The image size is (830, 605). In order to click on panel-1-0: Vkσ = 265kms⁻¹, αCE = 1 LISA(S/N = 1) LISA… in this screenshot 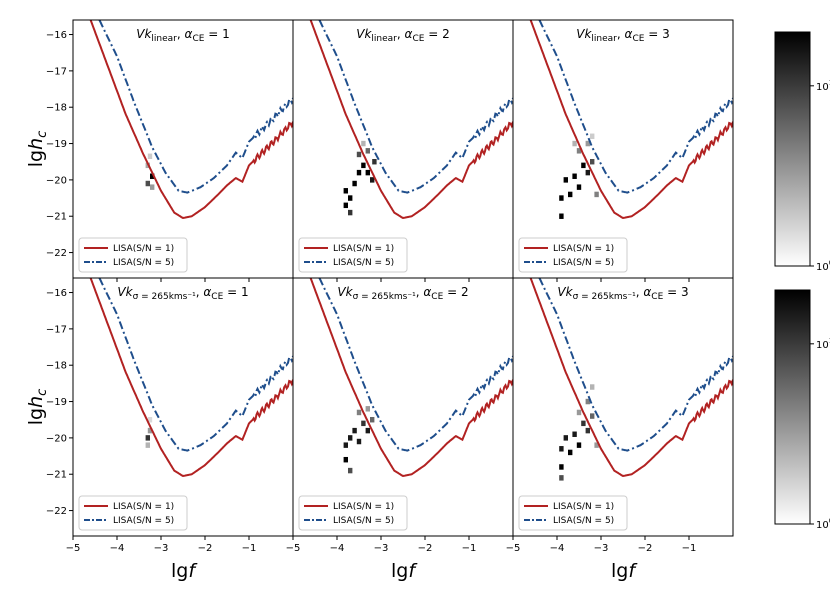, I will do `click(170, 415)`.